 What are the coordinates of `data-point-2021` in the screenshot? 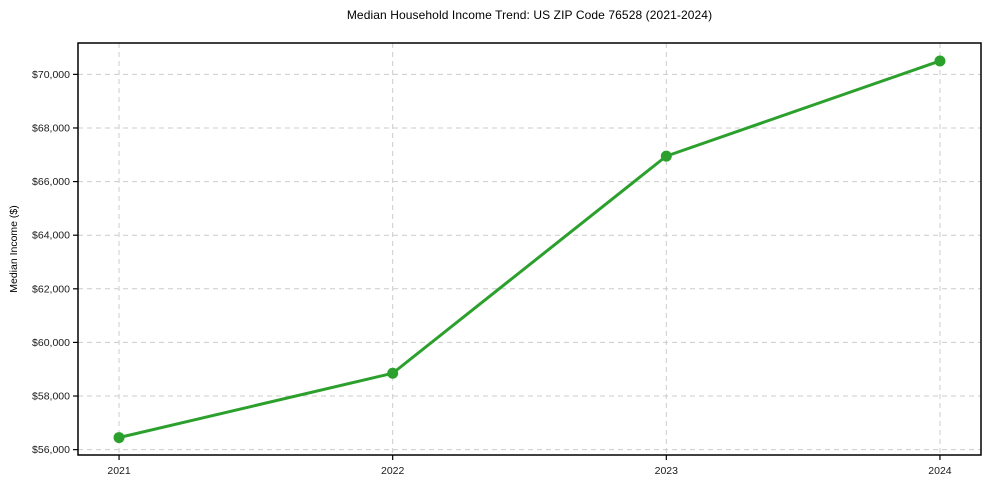 It's located at (119, 438).